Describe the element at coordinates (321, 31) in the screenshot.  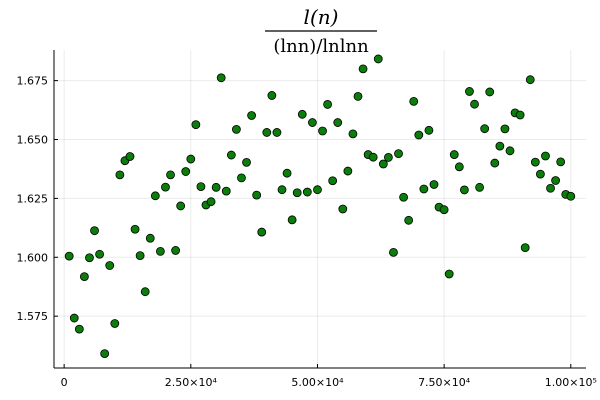
I see `chart-title: l(n) (lnn)/lnlnn` at that location.